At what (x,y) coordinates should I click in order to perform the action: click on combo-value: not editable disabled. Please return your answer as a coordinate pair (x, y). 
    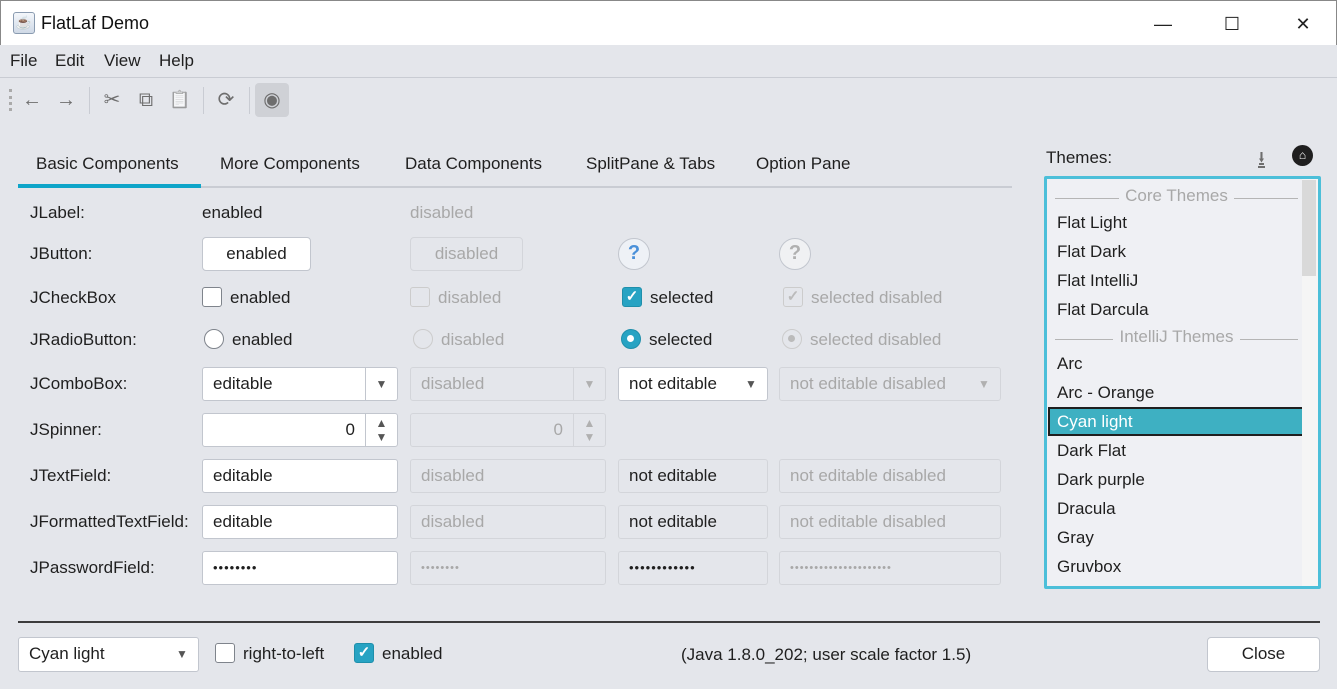
    Looking at the image, I should click on (868, 383).